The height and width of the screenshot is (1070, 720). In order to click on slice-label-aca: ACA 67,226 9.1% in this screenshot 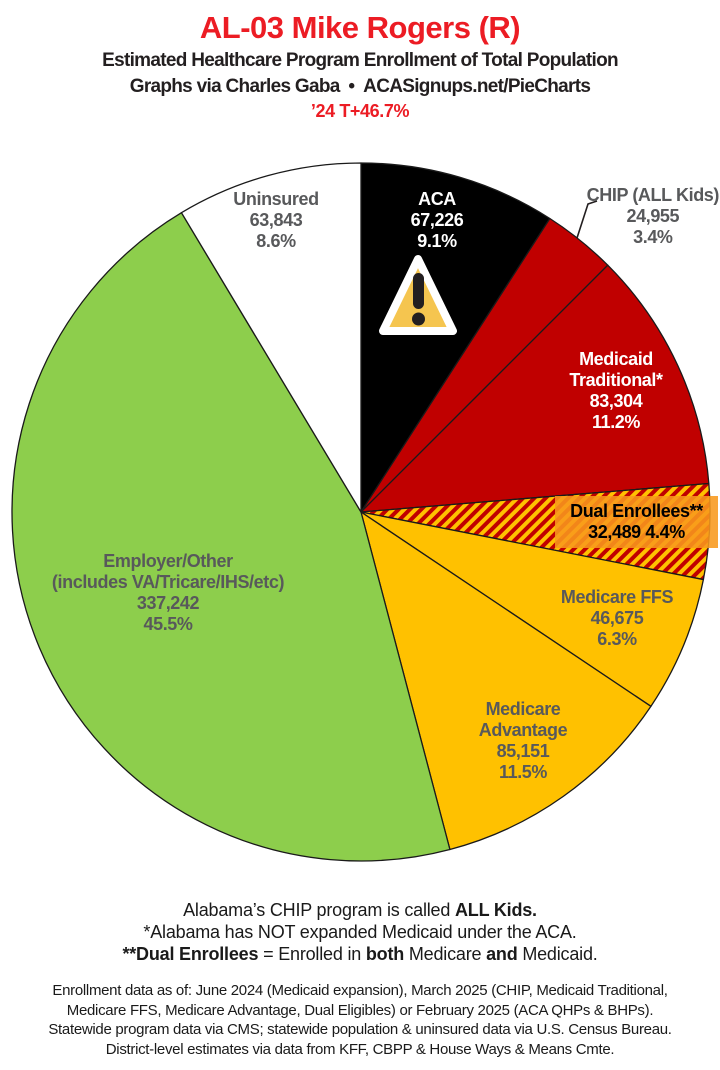, I will do `click(437, 220)`.